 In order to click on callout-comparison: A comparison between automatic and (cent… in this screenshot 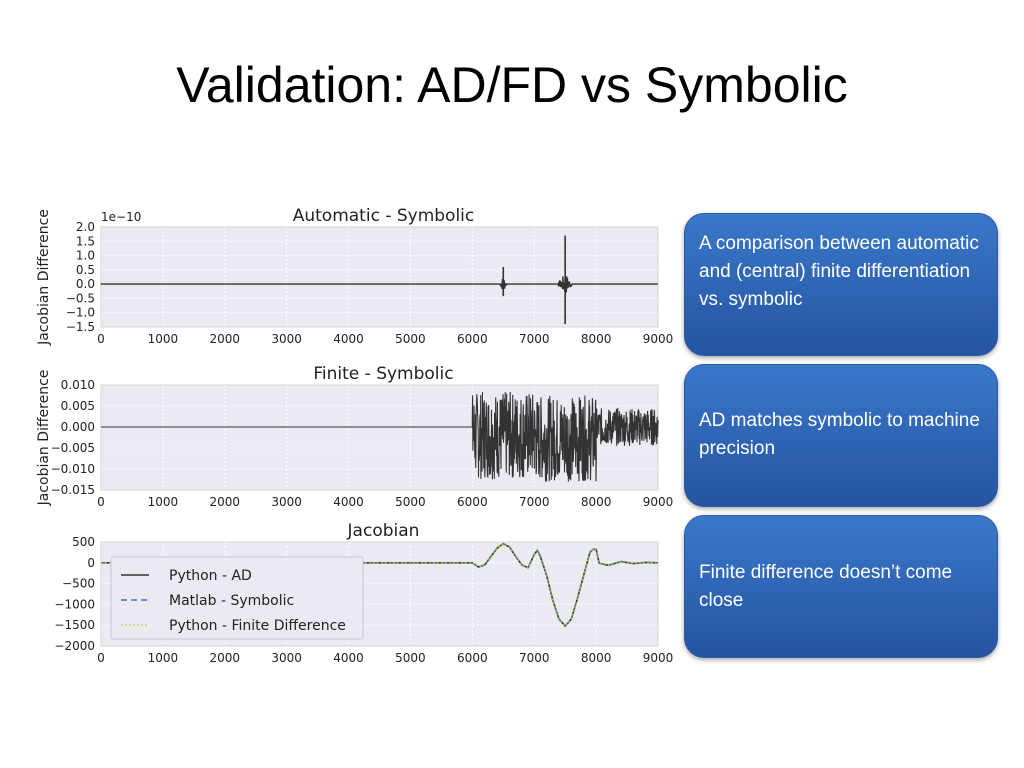, I will do `click(841, 284)`.